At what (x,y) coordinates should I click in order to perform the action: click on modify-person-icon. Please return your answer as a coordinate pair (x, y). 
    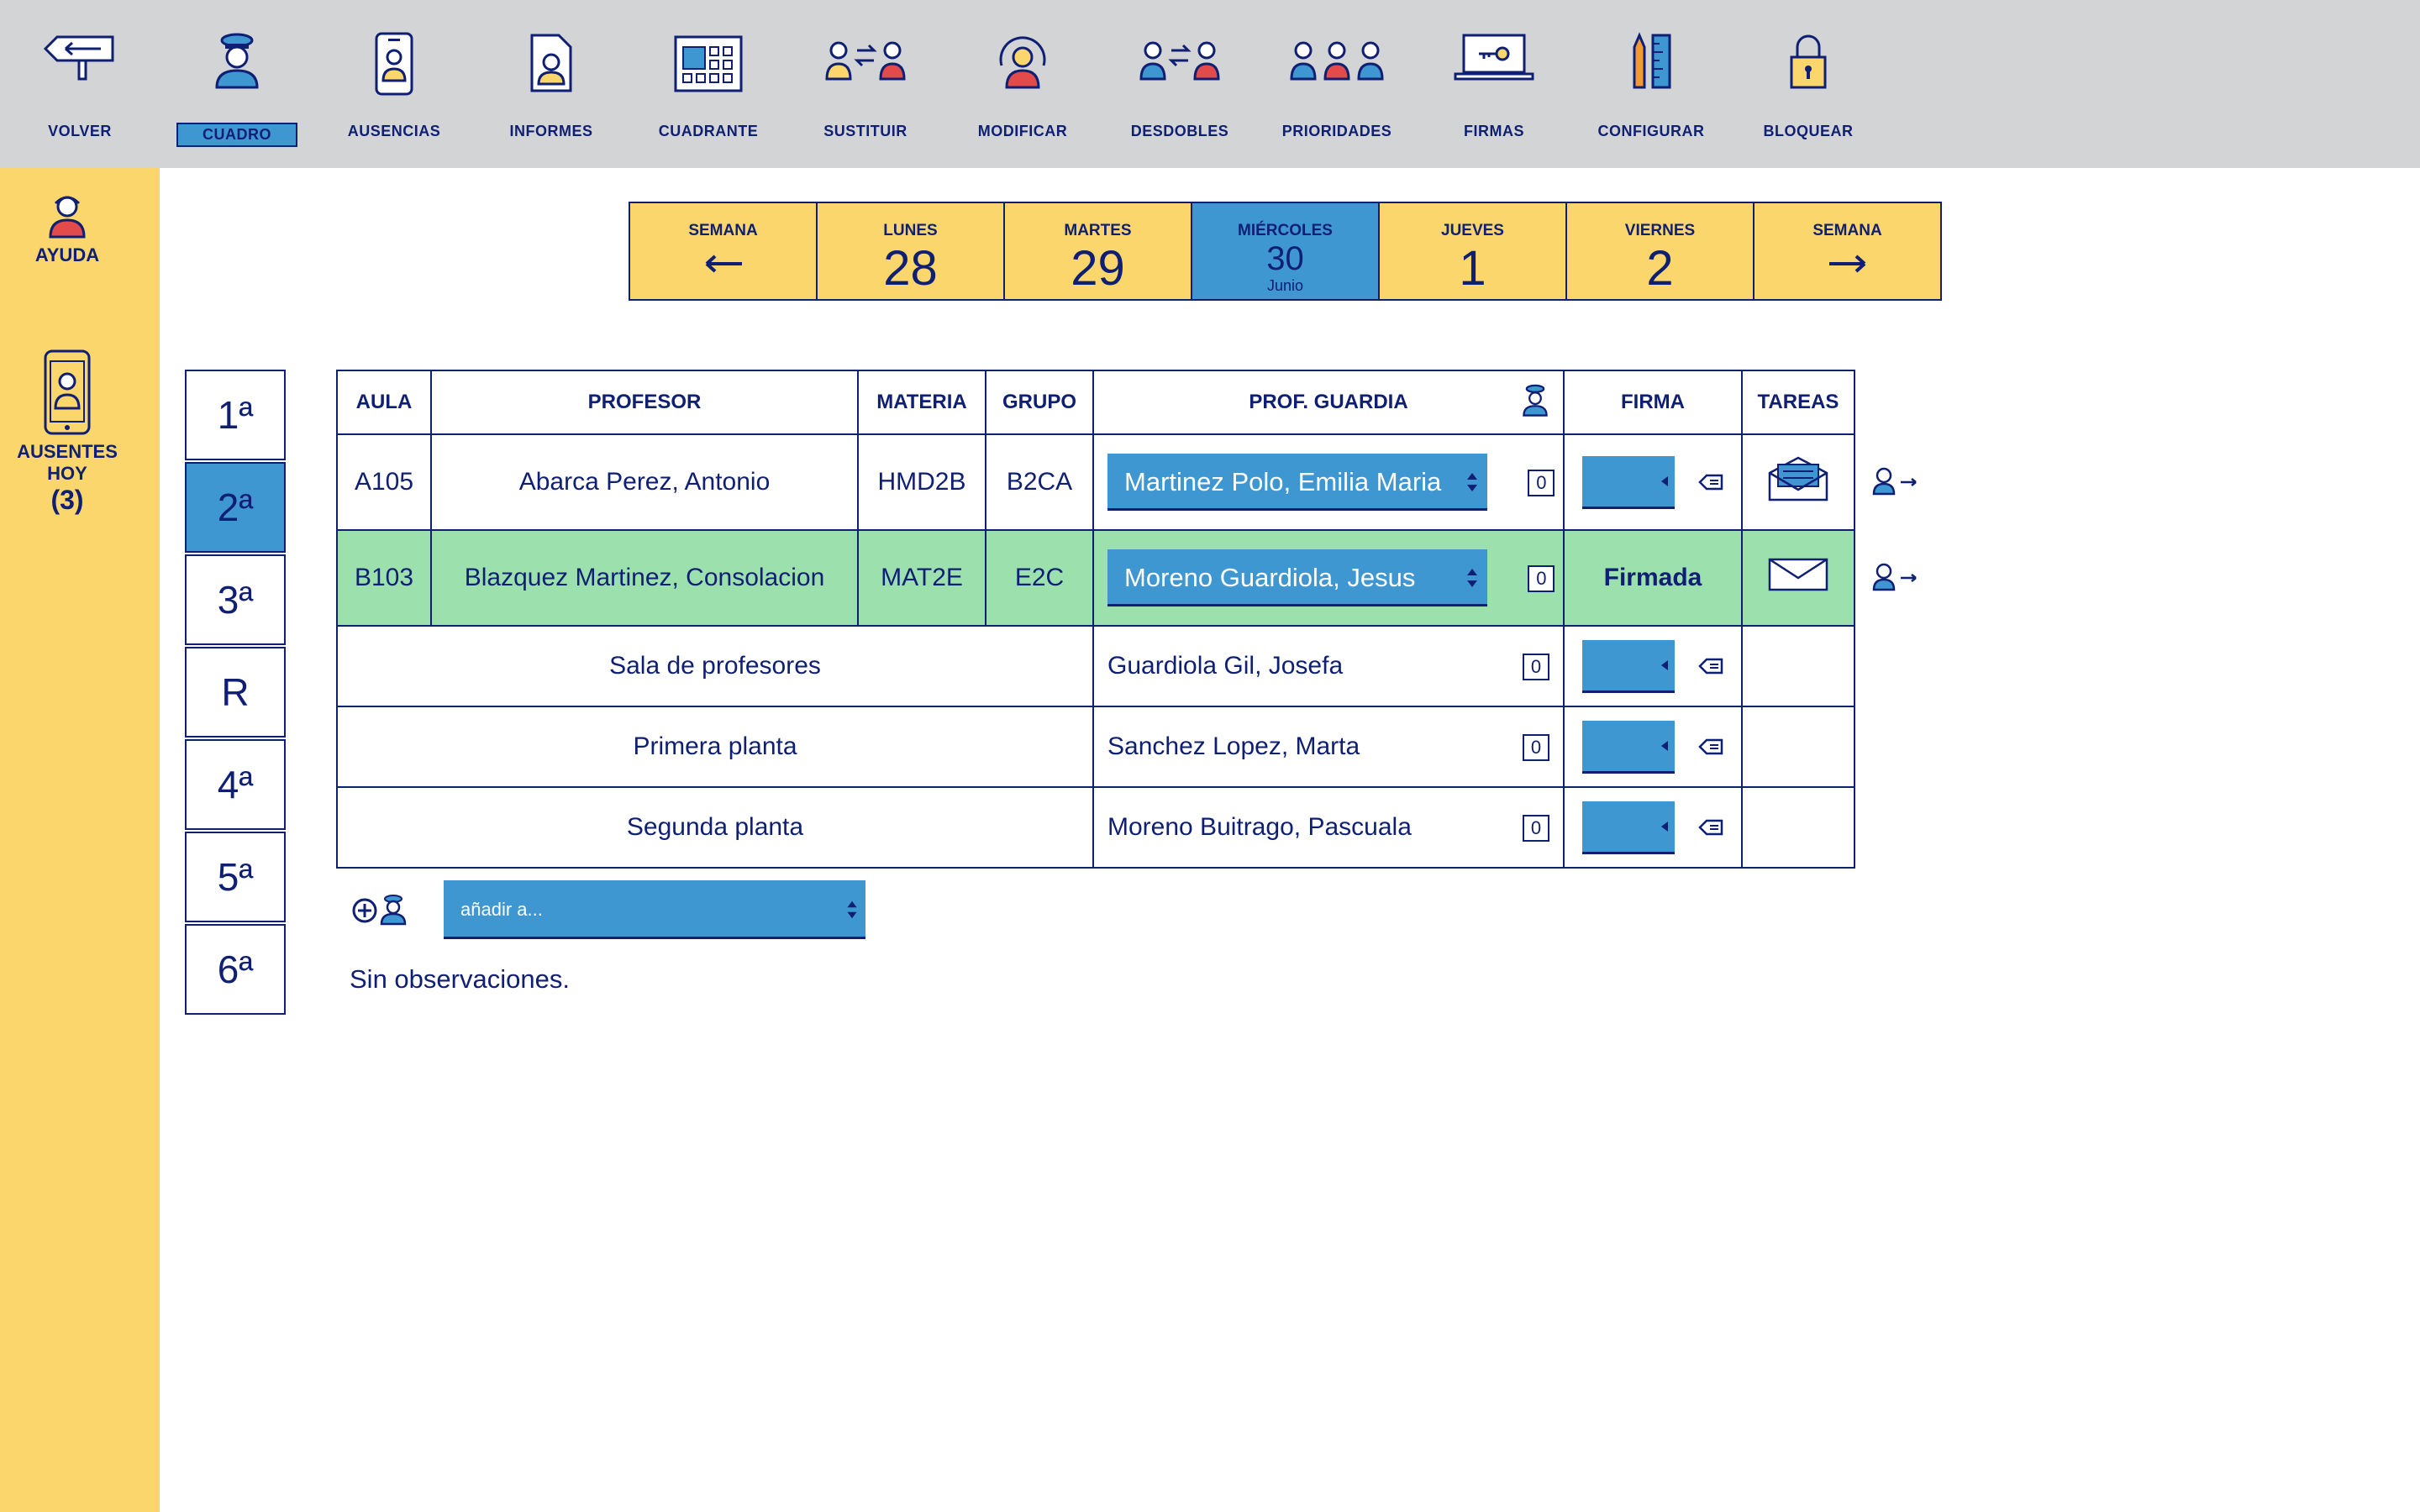
    Looking at the image, I should click on (1022, 62).